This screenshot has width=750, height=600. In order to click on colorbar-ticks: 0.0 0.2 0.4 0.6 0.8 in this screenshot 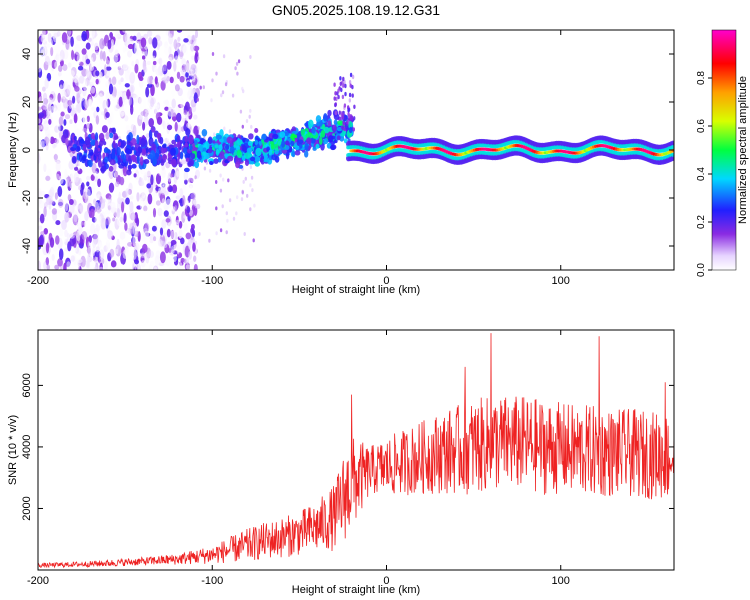, I will do `click(704, 174)`.